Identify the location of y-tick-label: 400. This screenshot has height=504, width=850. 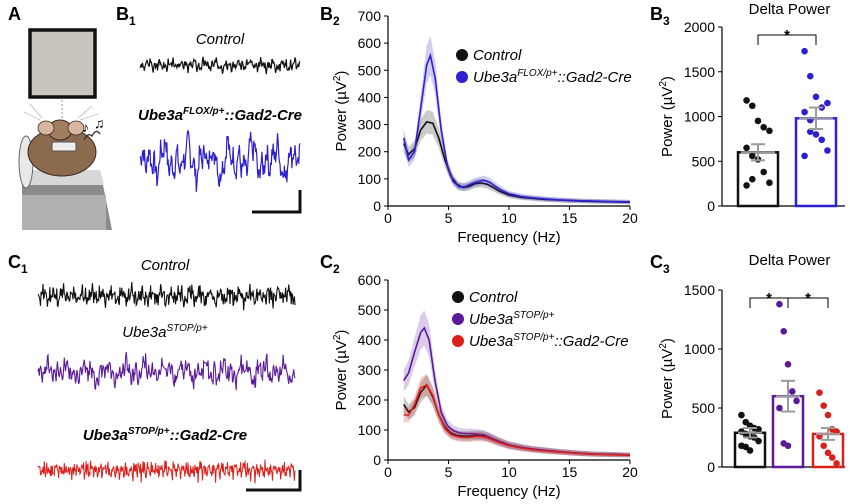
(370, 340).